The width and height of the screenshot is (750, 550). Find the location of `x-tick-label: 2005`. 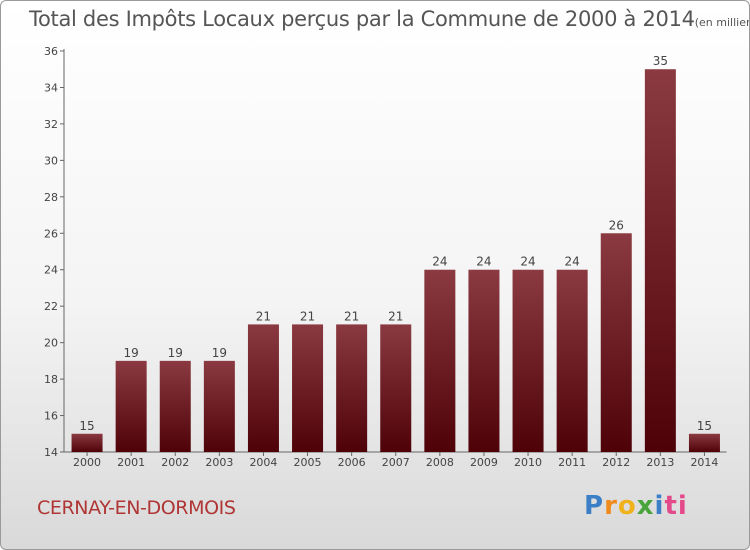

x-tick-label: 2005 is located at coordinates (308, 462).